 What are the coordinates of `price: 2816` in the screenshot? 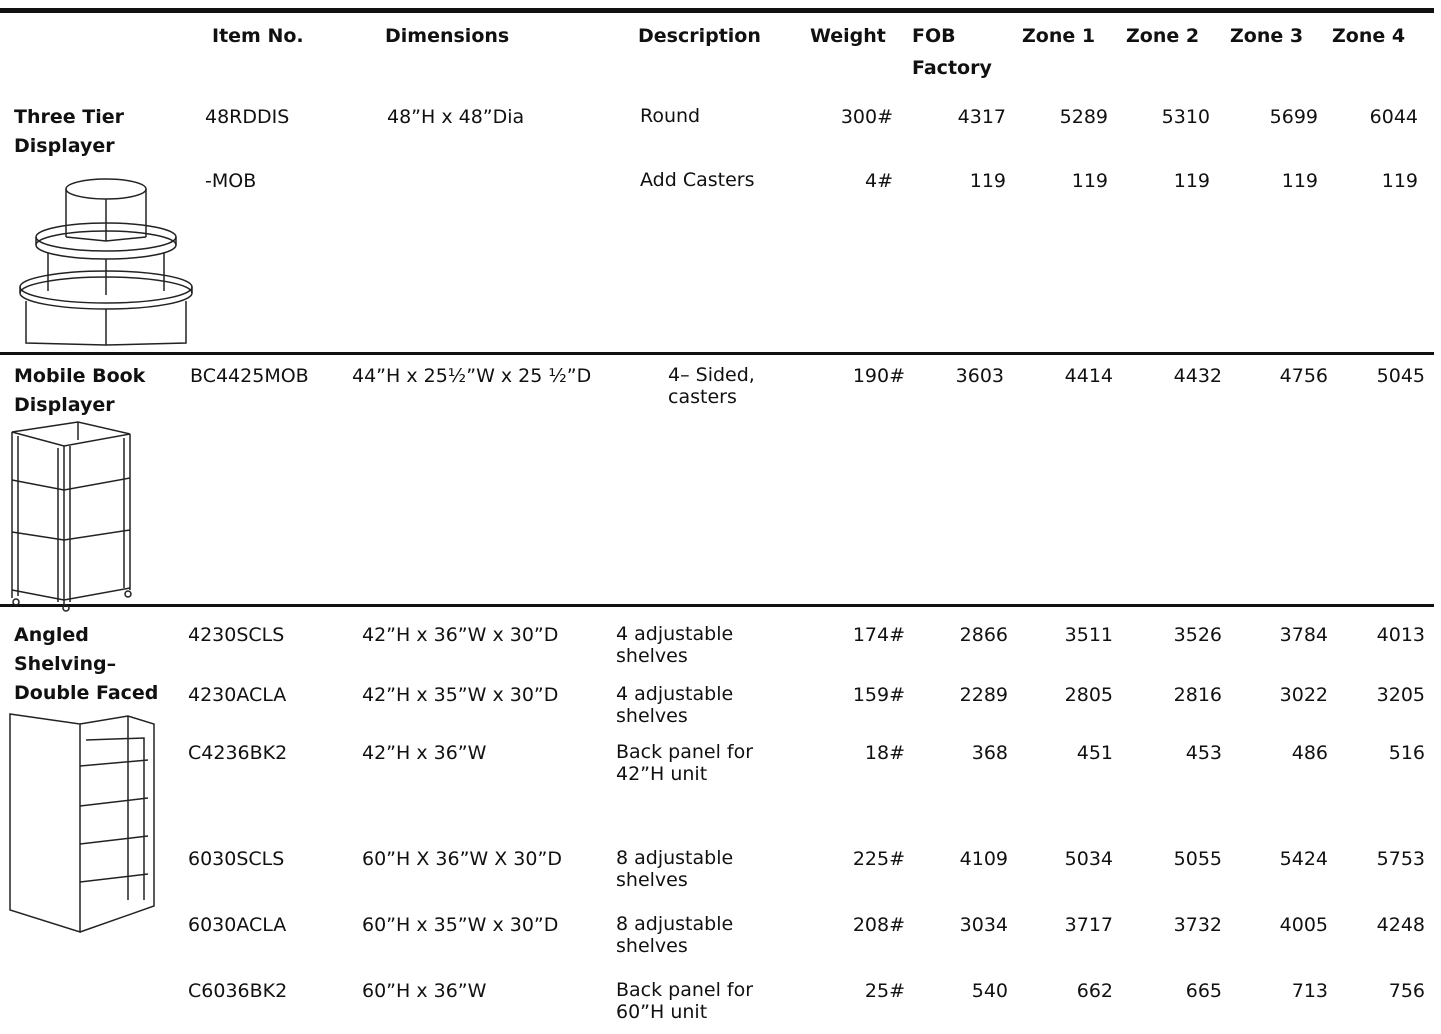 It's located at (1197, 695).